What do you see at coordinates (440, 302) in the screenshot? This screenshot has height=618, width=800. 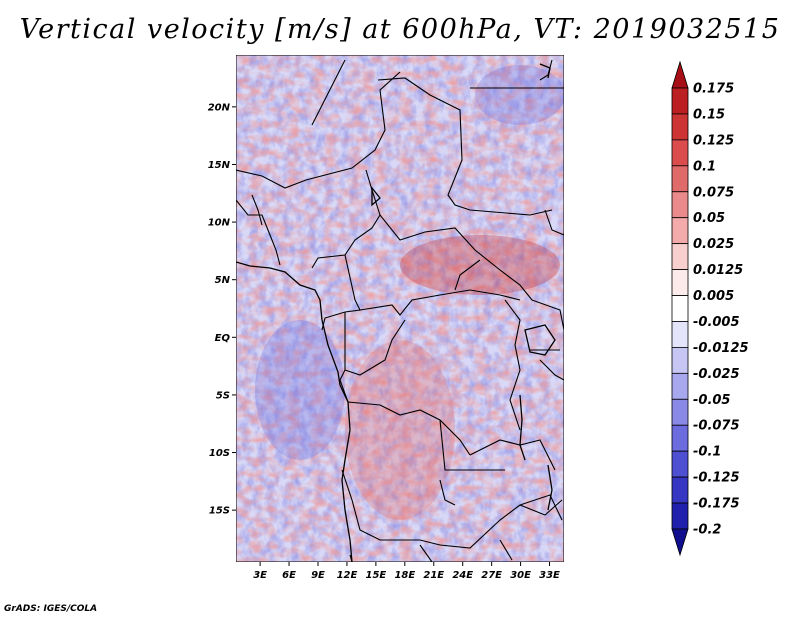 I see `border-congo-north` at bounding box center [440, 302].